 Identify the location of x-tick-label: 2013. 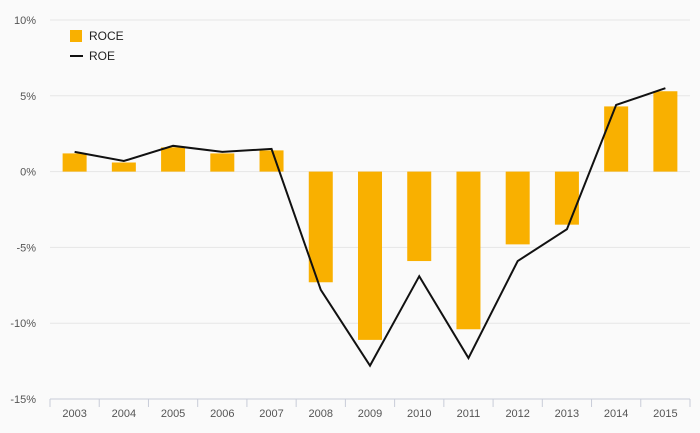
(567, 414).